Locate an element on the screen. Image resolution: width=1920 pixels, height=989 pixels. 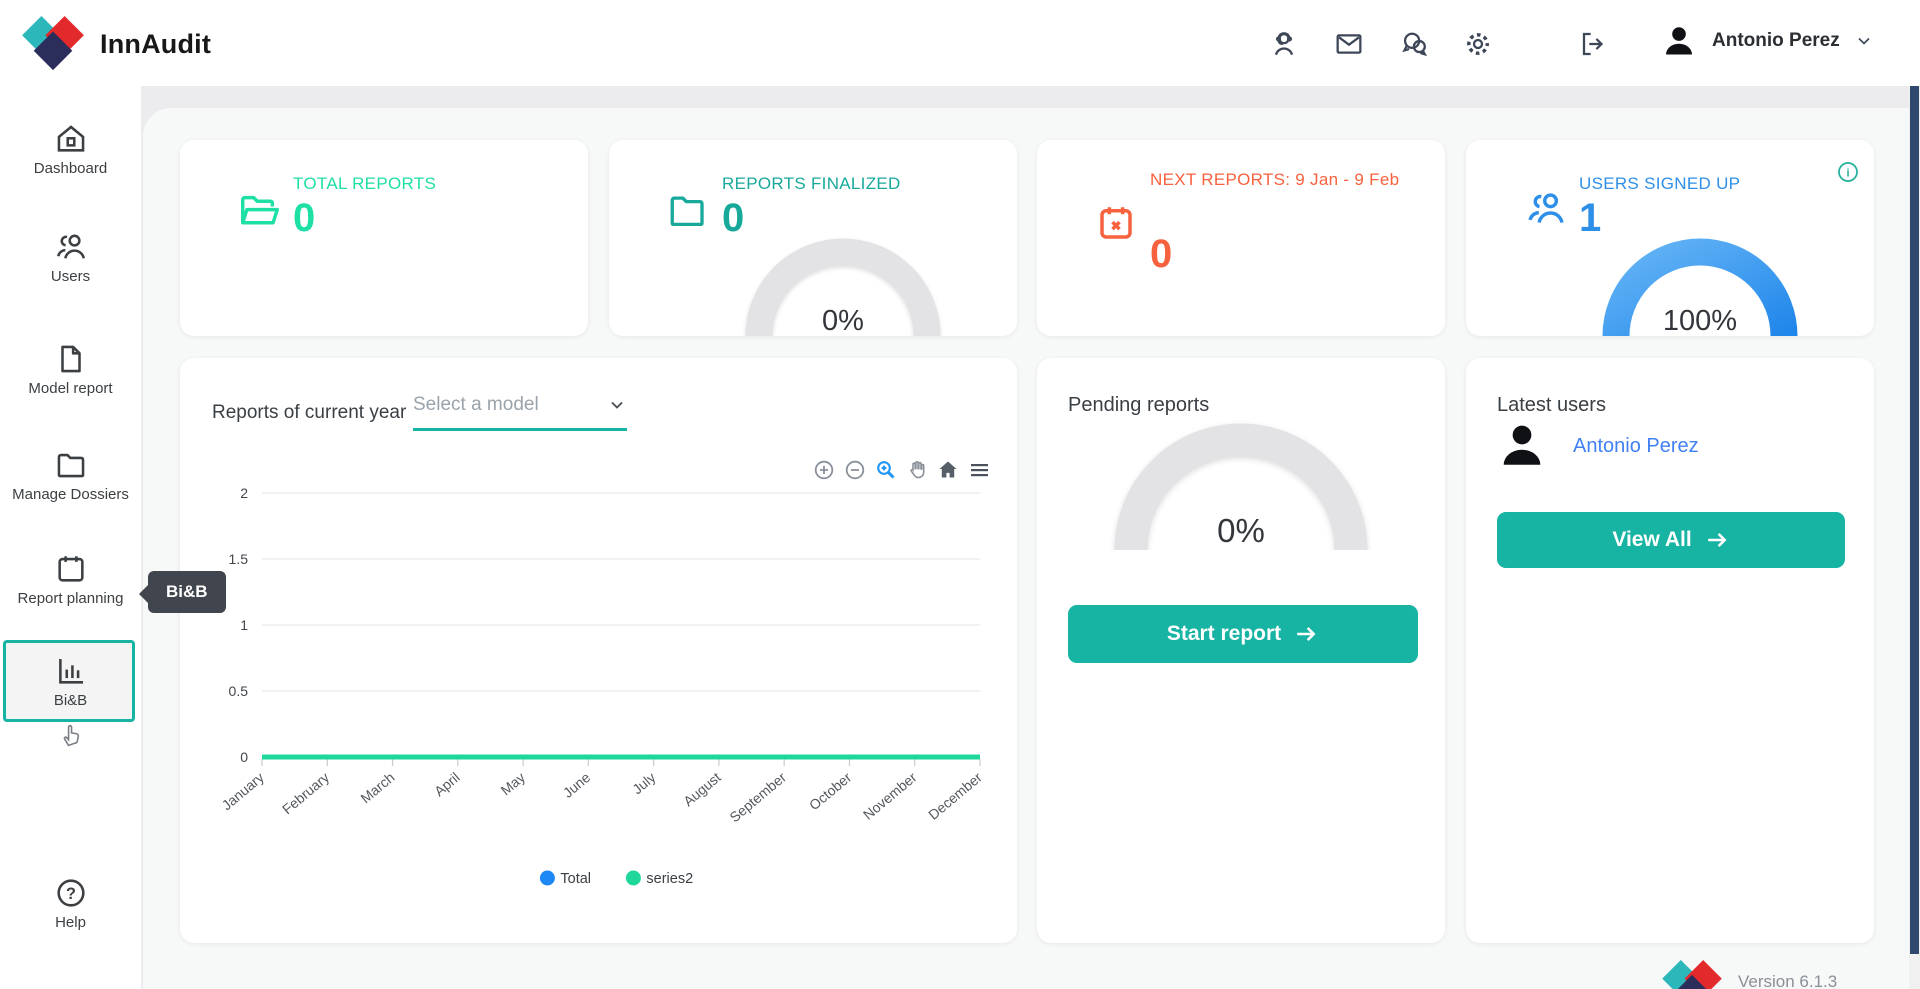
sidebar-active-highlight is located at coordinates (69, 681).